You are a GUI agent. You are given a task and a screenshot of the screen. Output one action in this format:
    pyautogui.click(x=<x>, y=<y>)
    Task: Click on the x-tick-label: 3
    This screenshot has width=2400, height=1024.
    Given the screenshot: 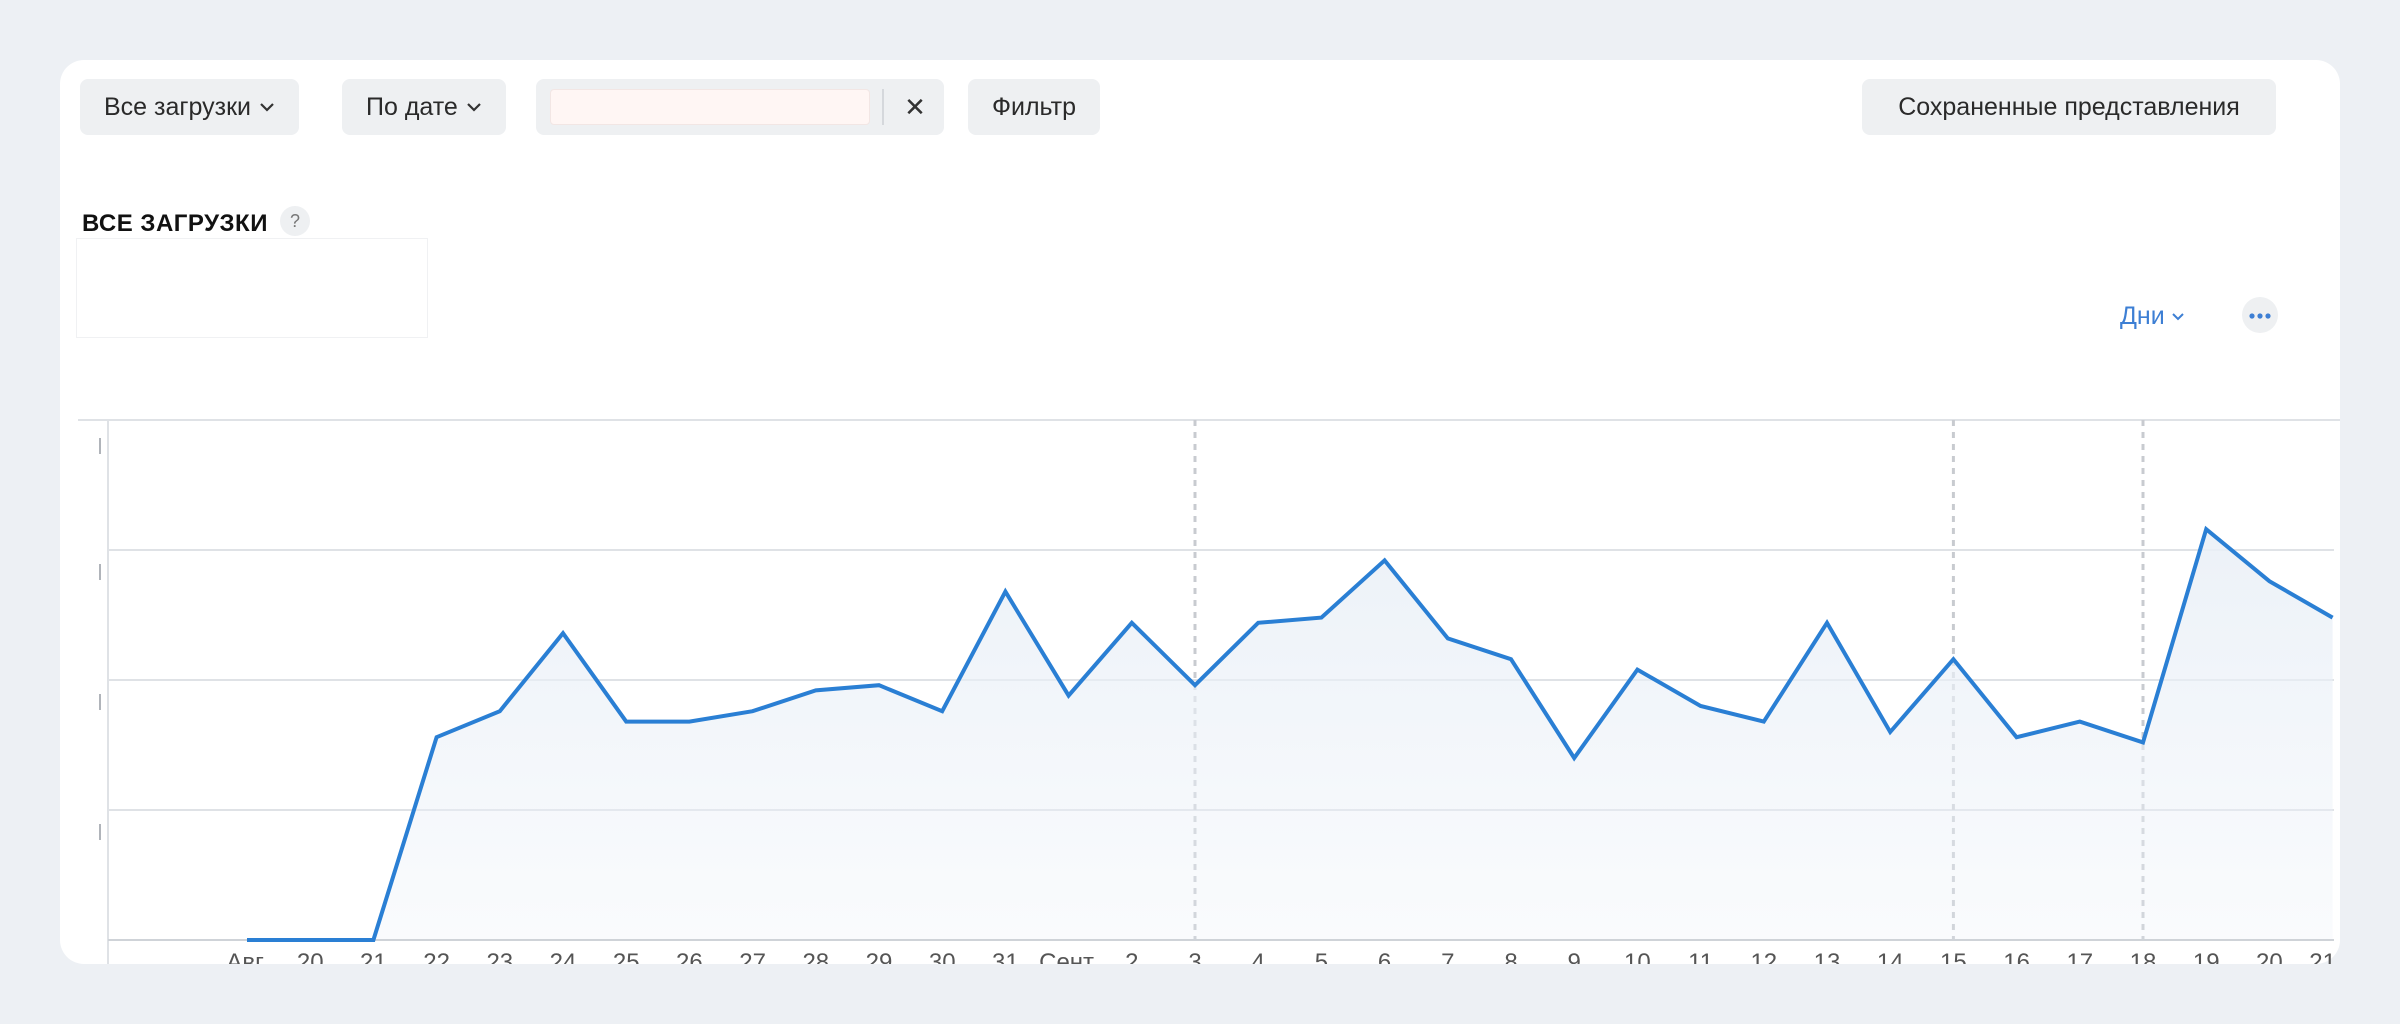 What is the action you would take?
    pyautogui.click(x=1194, y=956)
    